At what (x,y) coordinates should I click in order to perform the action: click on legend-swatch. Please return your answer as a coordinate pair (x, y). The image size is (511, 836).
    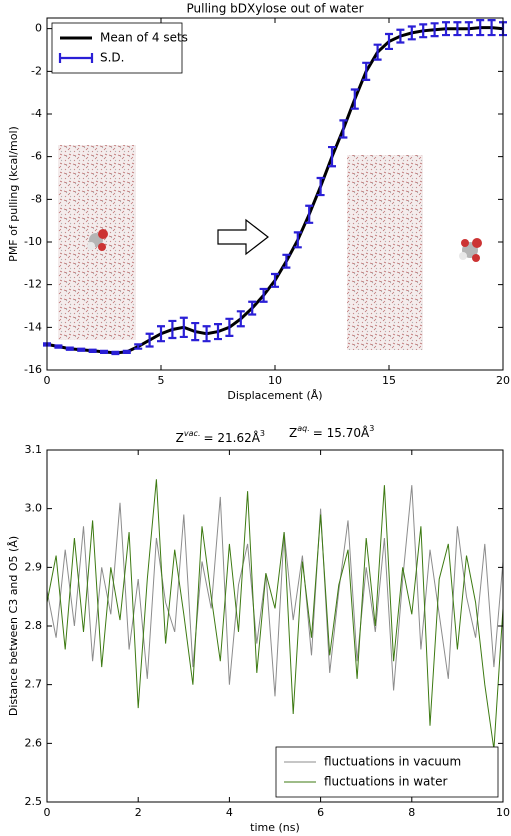
    Looking at the image, I should click on (76, 58).